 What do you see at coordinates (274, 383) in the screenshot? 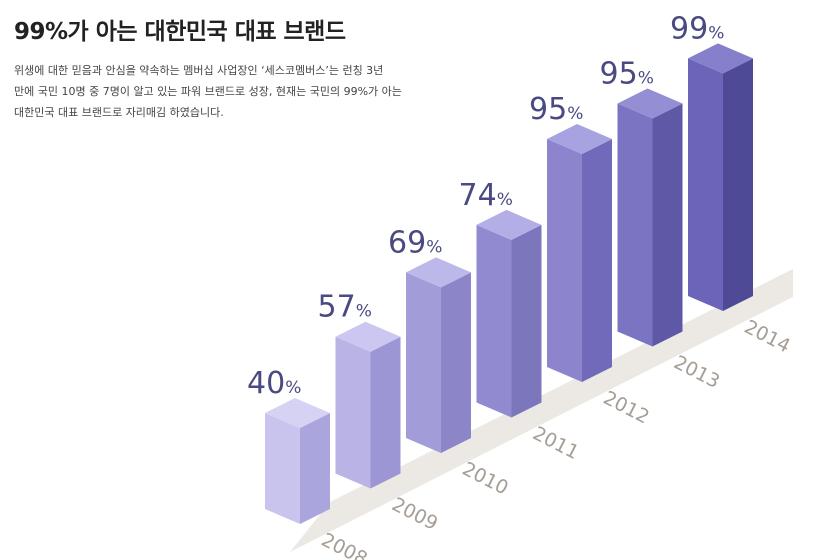
I see `value-label: 40%` at bounding box center [274, 383].